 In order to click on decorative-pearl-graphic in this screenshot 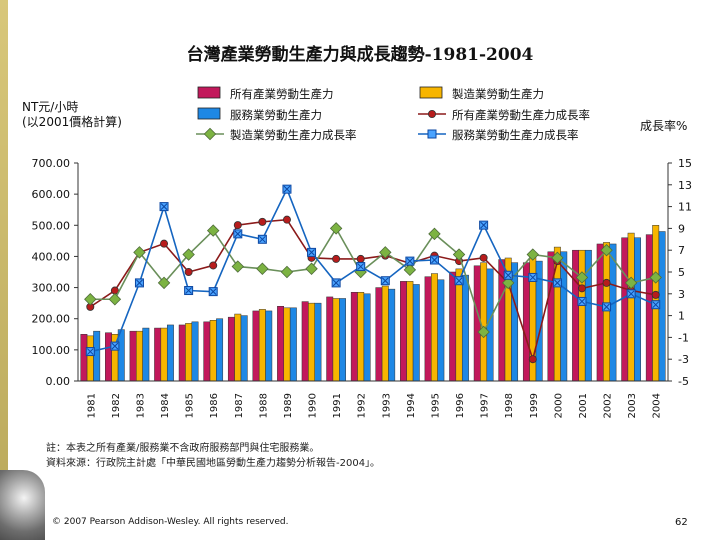, I will do `click(22, 505)`.